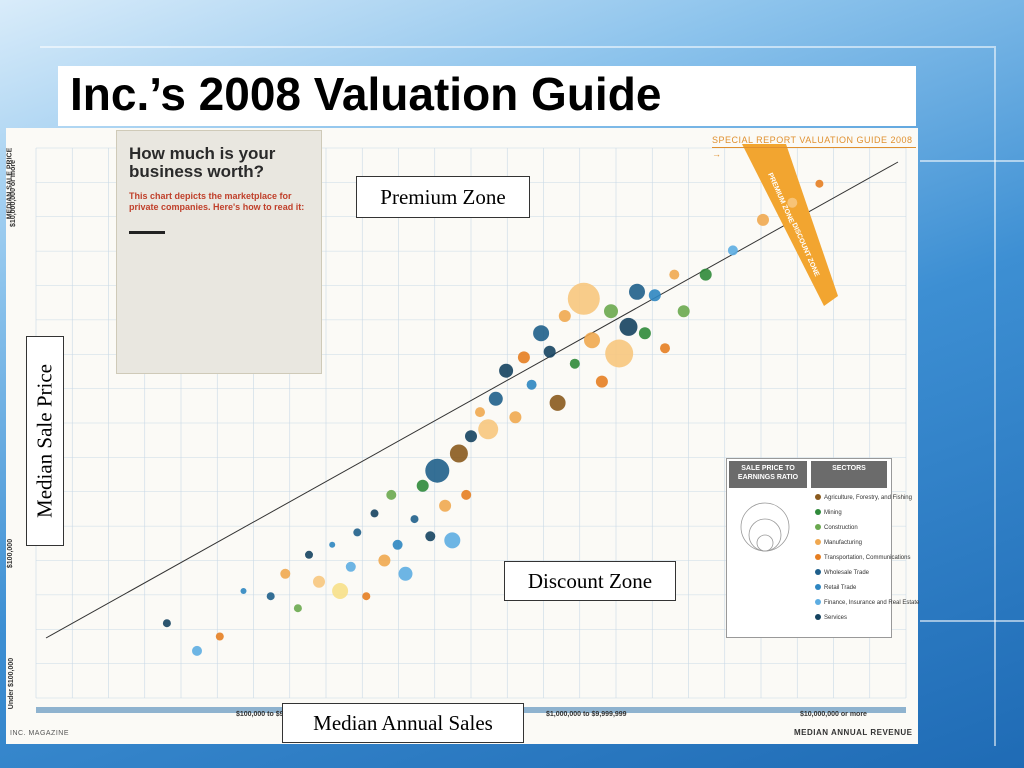 This screenshot has height=768, width=1024. Describe the element at coordinates (270, 714) in the screenshot. I see `x-tick-label-1: $100,000 to $999,999` at that location.